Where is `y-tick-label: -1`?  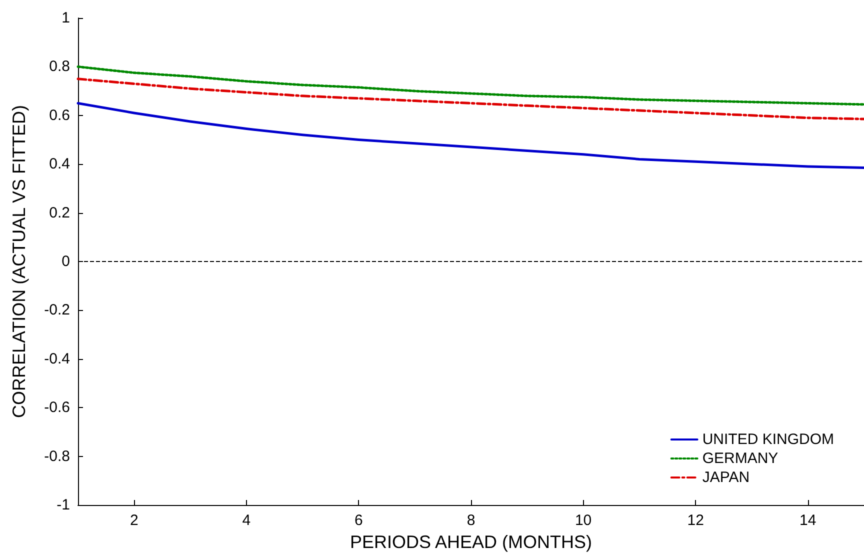
y-tick-label: -1 is located at coordinates (63, 505).